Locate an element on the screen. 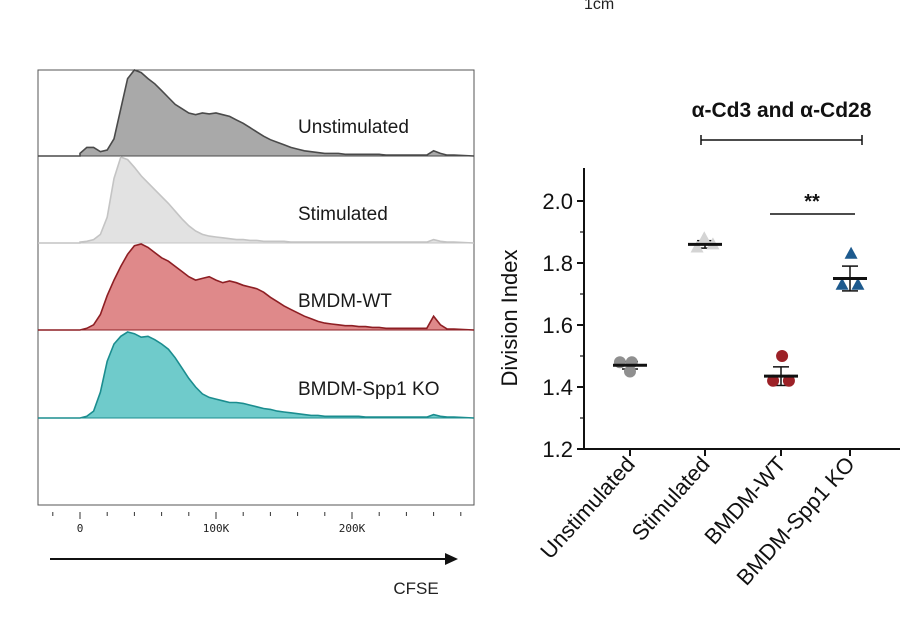  x-tick-label: 0 is located at coordinates (80, 528).